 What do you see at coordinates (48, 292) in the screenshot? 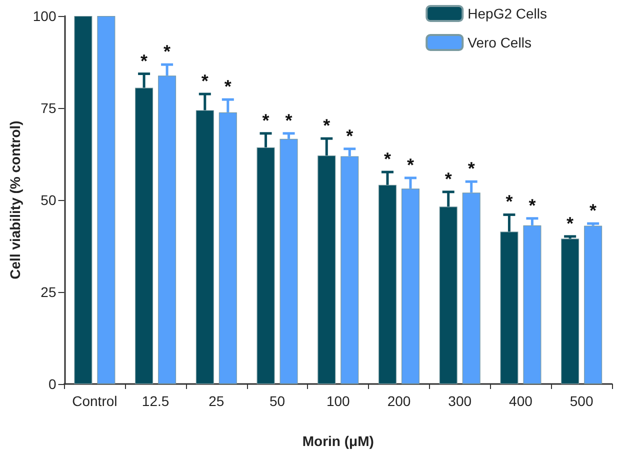
I see `y-tick-label: 25` at bounding box center [48, 292].